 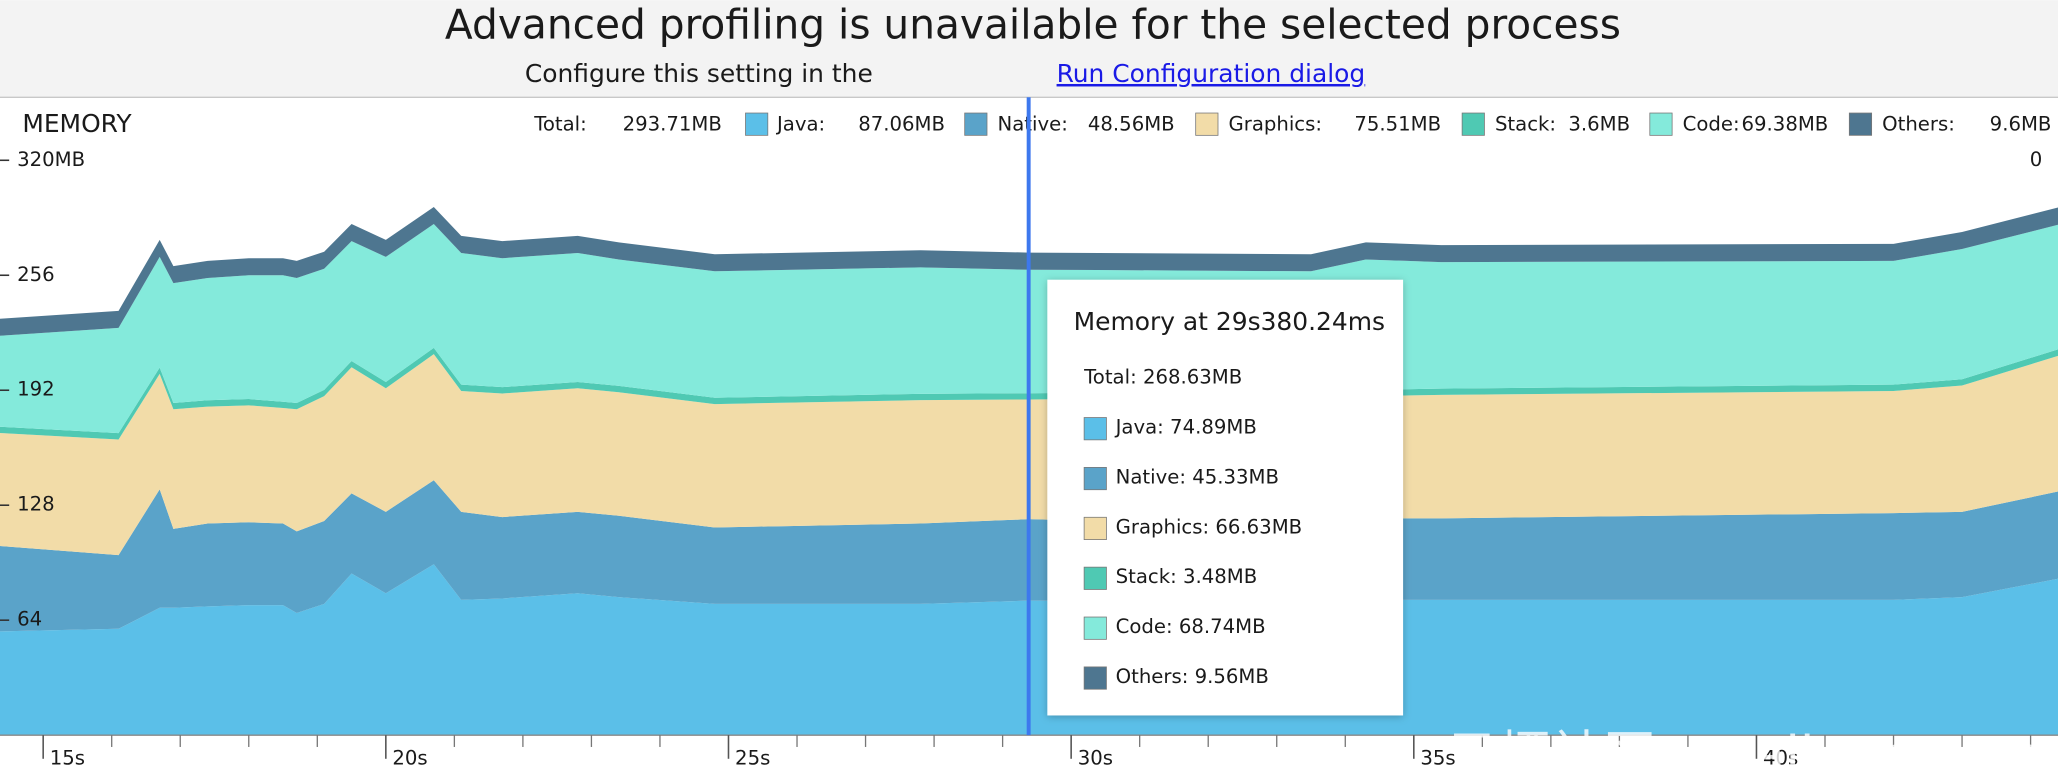 I want to click on legend-label: Stack:, so click(x=1525, y=123).